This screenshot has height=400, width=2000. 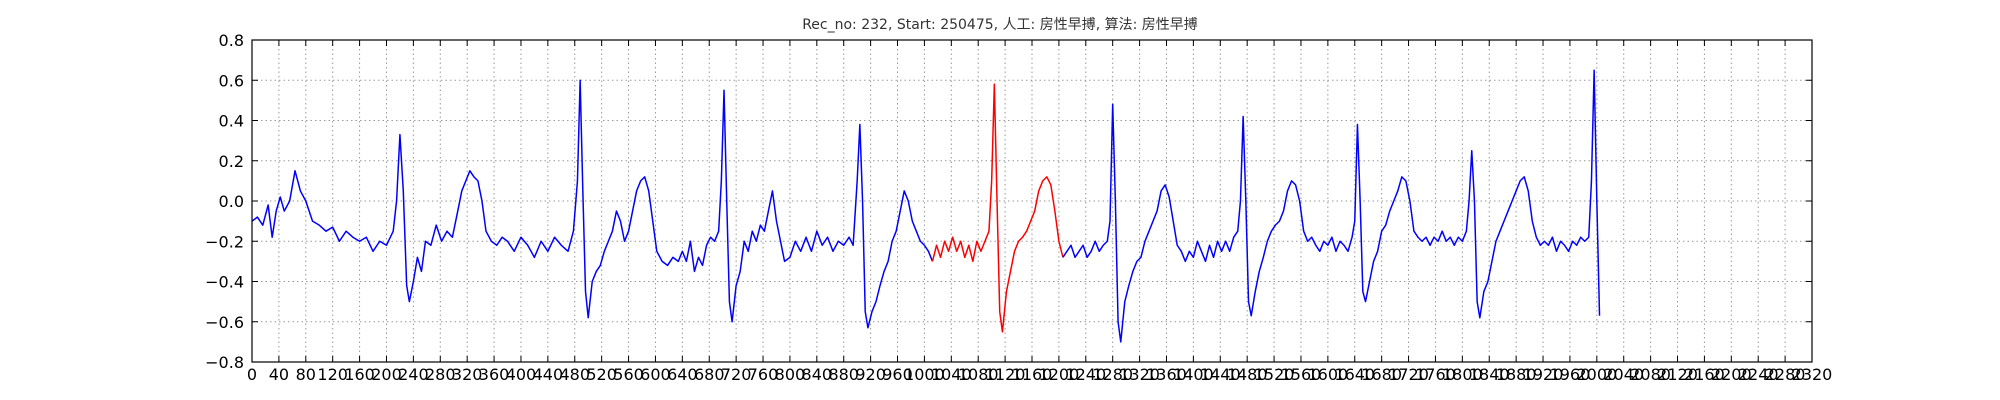 I want to click on x-tick-label: 800, so click(x=790, y=374).